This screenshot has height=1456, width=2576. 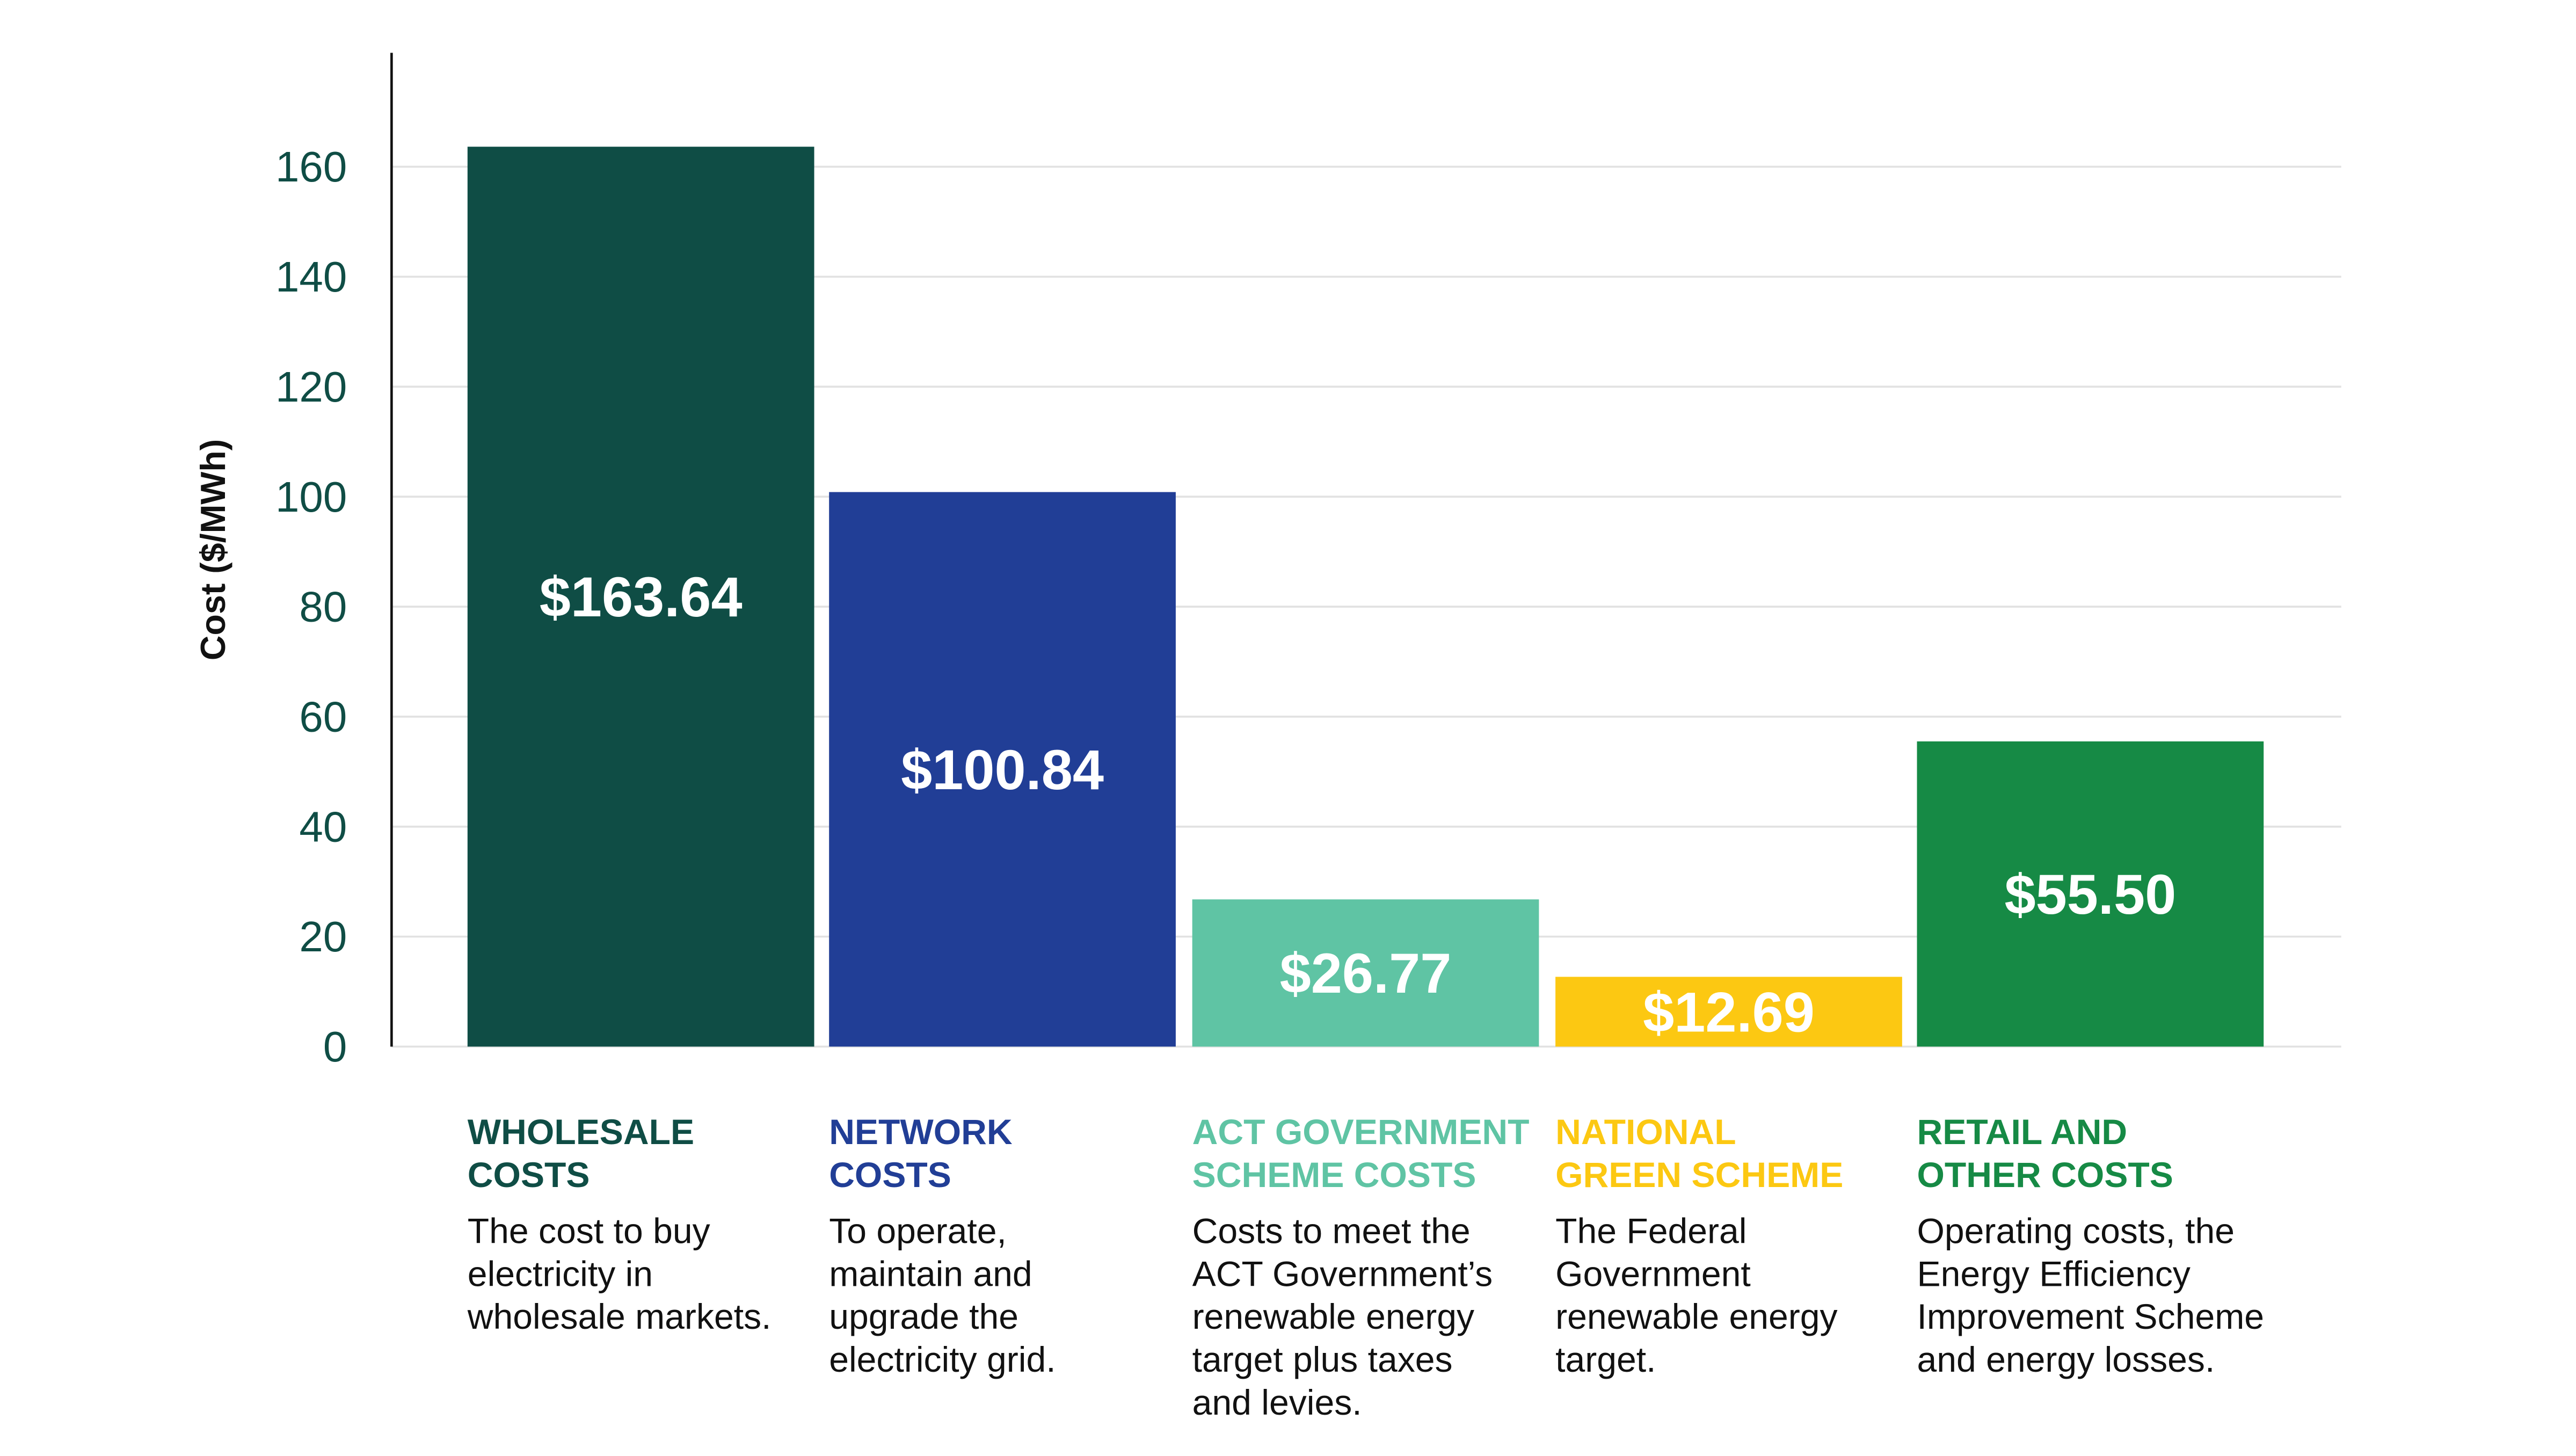 What do you see at coordinates (921, 1132) in the screenshot?
I see `category-title: NETWORK` at bounding box center [921, 1132].